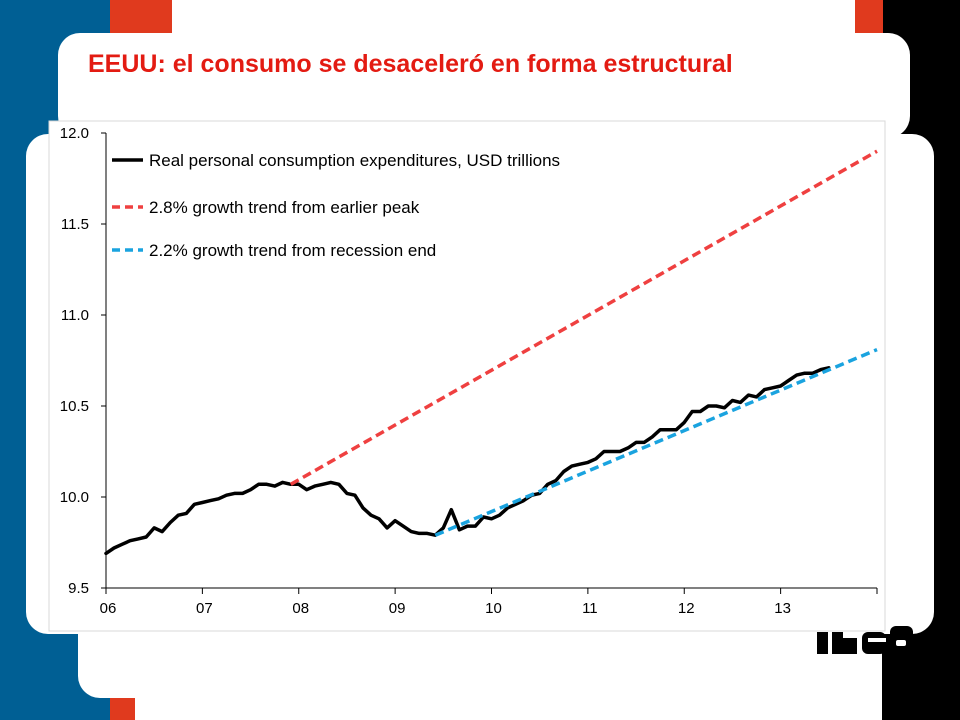 The height and width of the screenshot is (720, 960). I want to click on right-red-accent, so click(869, 17).